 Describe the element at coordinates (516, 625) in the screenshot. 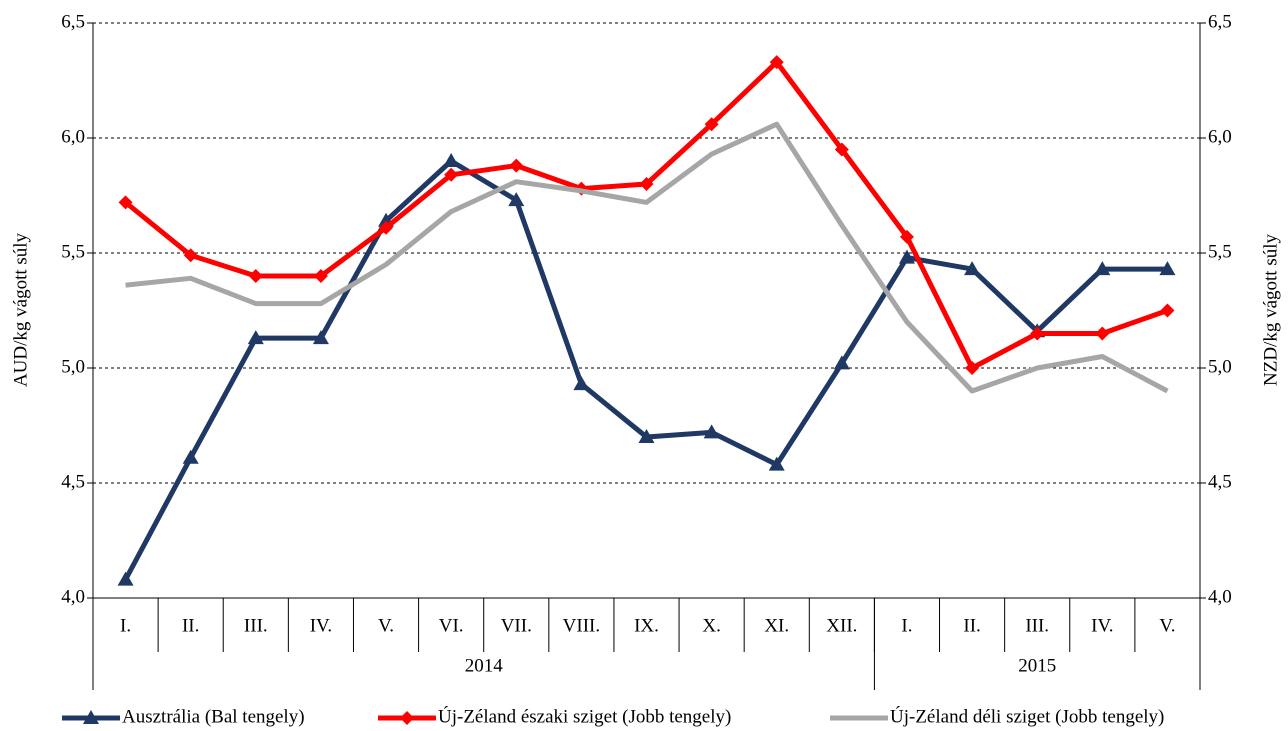

I see `x-tick-label: VII.` at that location.